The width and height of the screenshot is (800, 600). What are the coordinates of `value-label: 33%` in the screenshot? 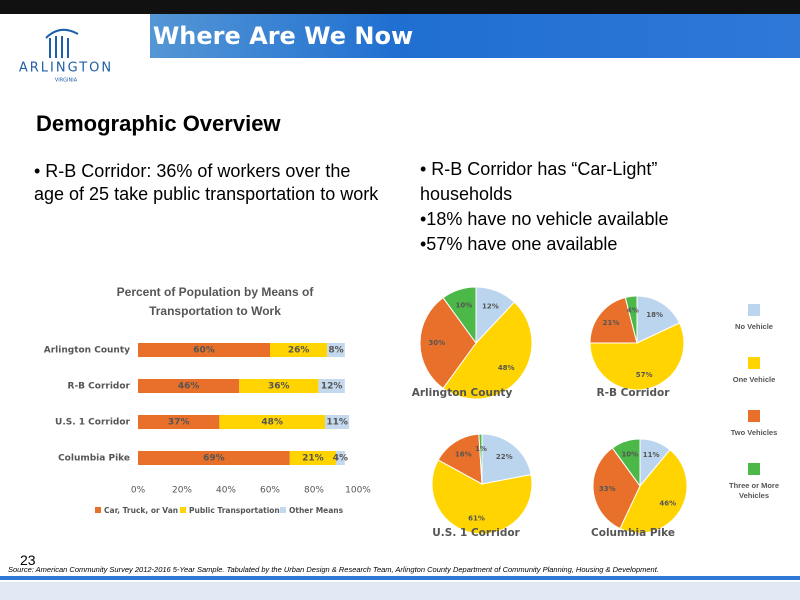 It's located at (607, 489).